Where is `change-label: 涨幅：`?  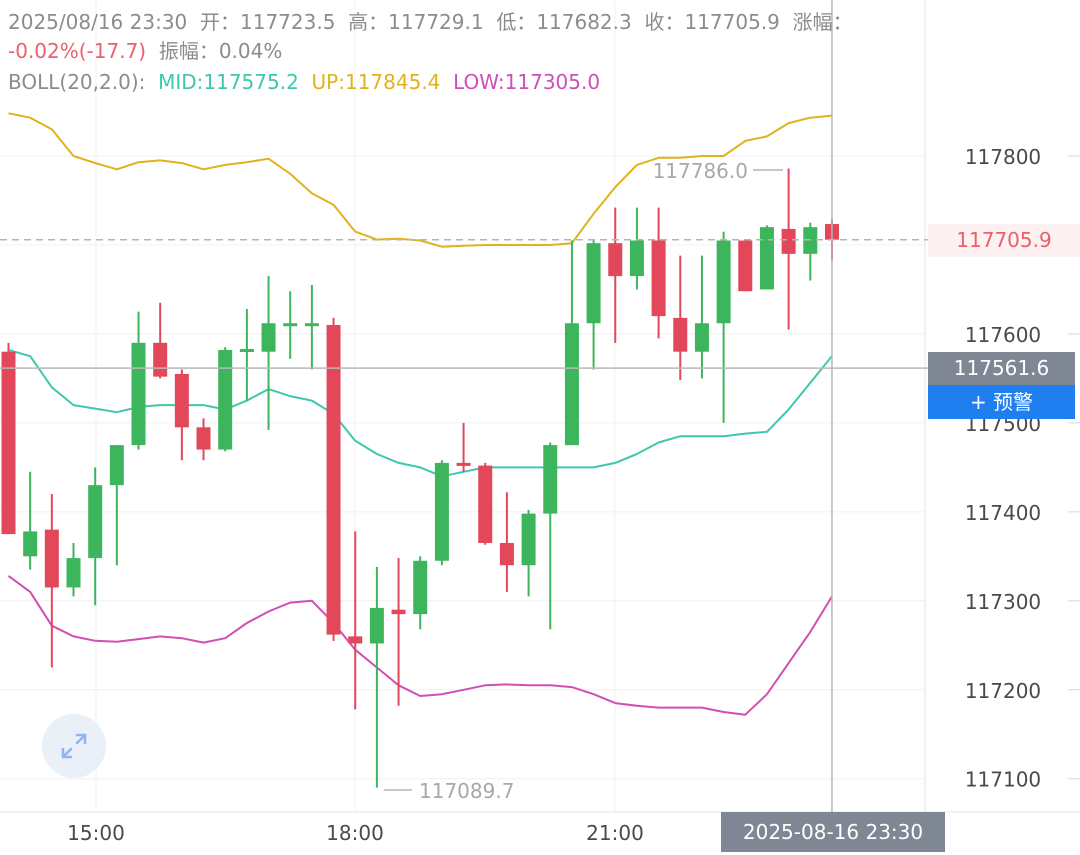 change-label: 涨幅： is located at coordinates (822, 22).